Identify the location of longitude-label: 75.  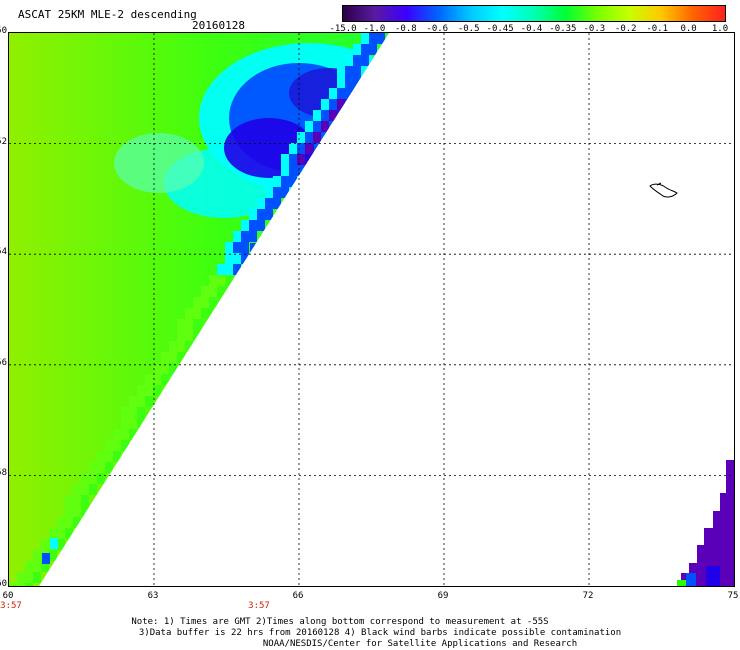
(733, 596).